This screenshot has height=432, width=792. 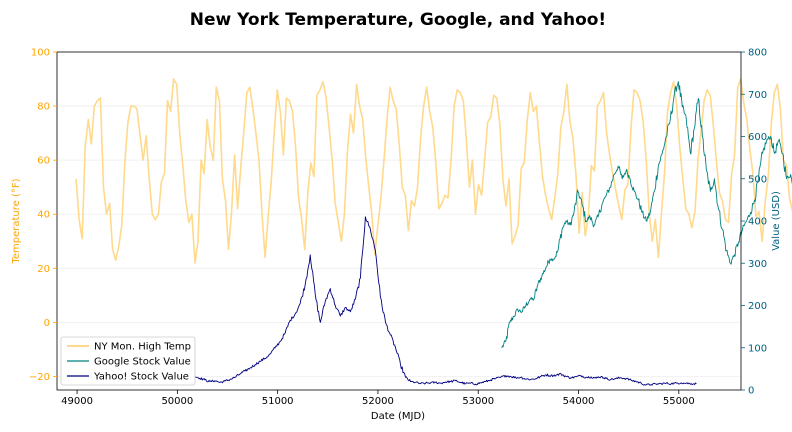 What do you see at coordinates (757, 306) in the screenshot?
I see `y-right-tick-label: 200` at bounding box center [757, 306].